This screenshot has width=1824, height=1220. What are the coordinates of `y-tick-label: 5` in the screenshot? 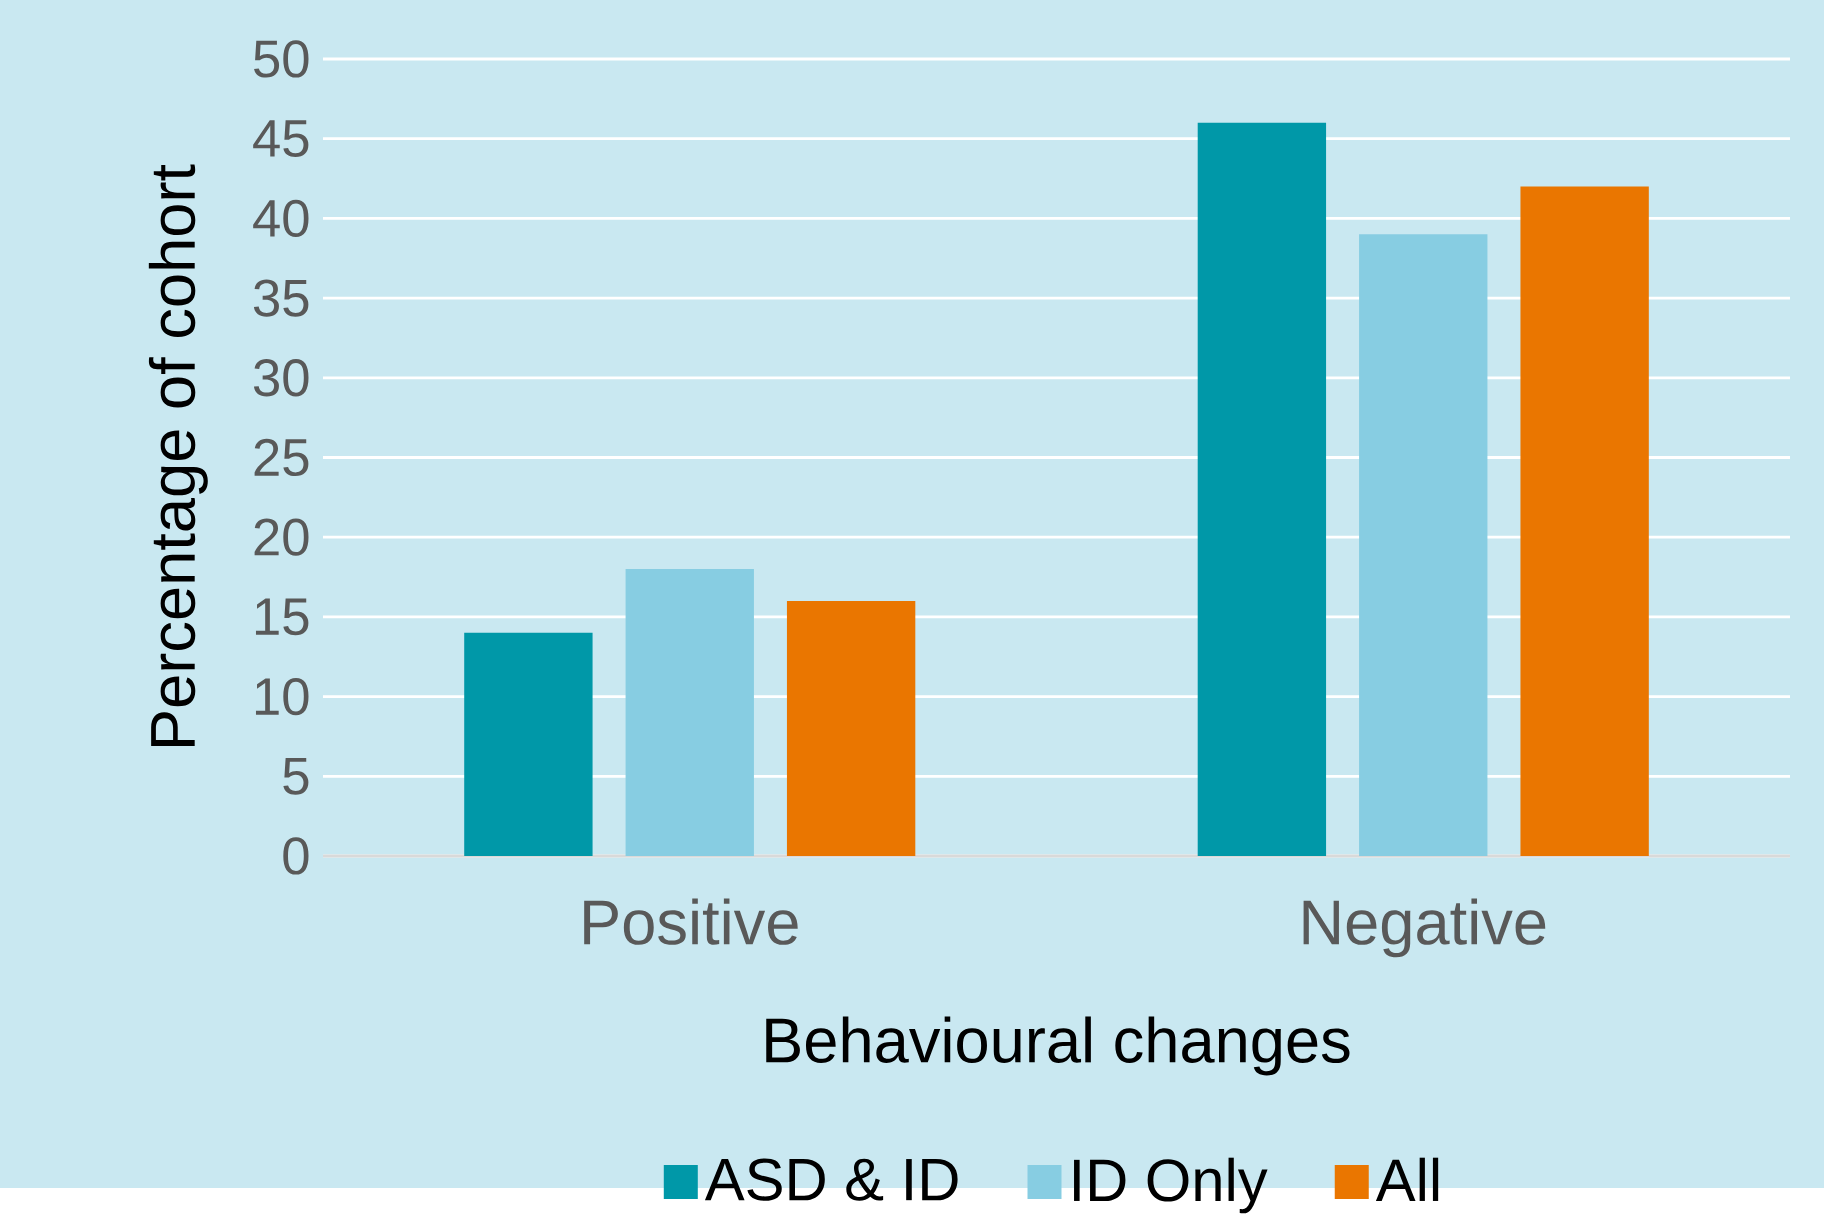 It's located at (296, 776).